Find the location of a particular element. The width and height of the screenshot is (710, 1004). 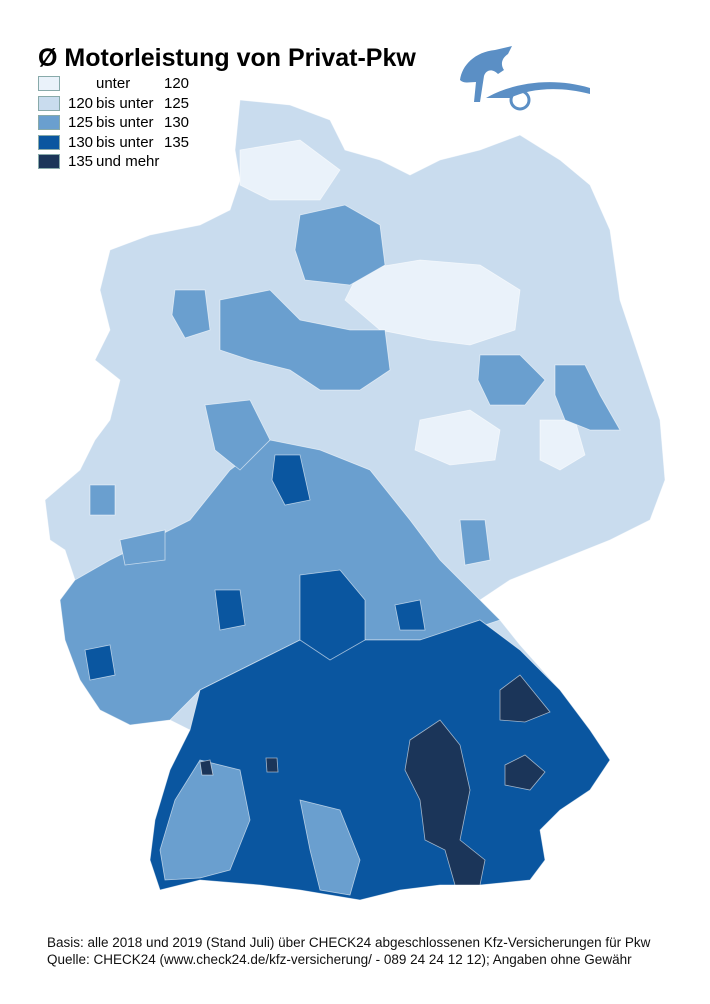

legend-item: 130 bis unter 135 is located at coordinates (113, 143).